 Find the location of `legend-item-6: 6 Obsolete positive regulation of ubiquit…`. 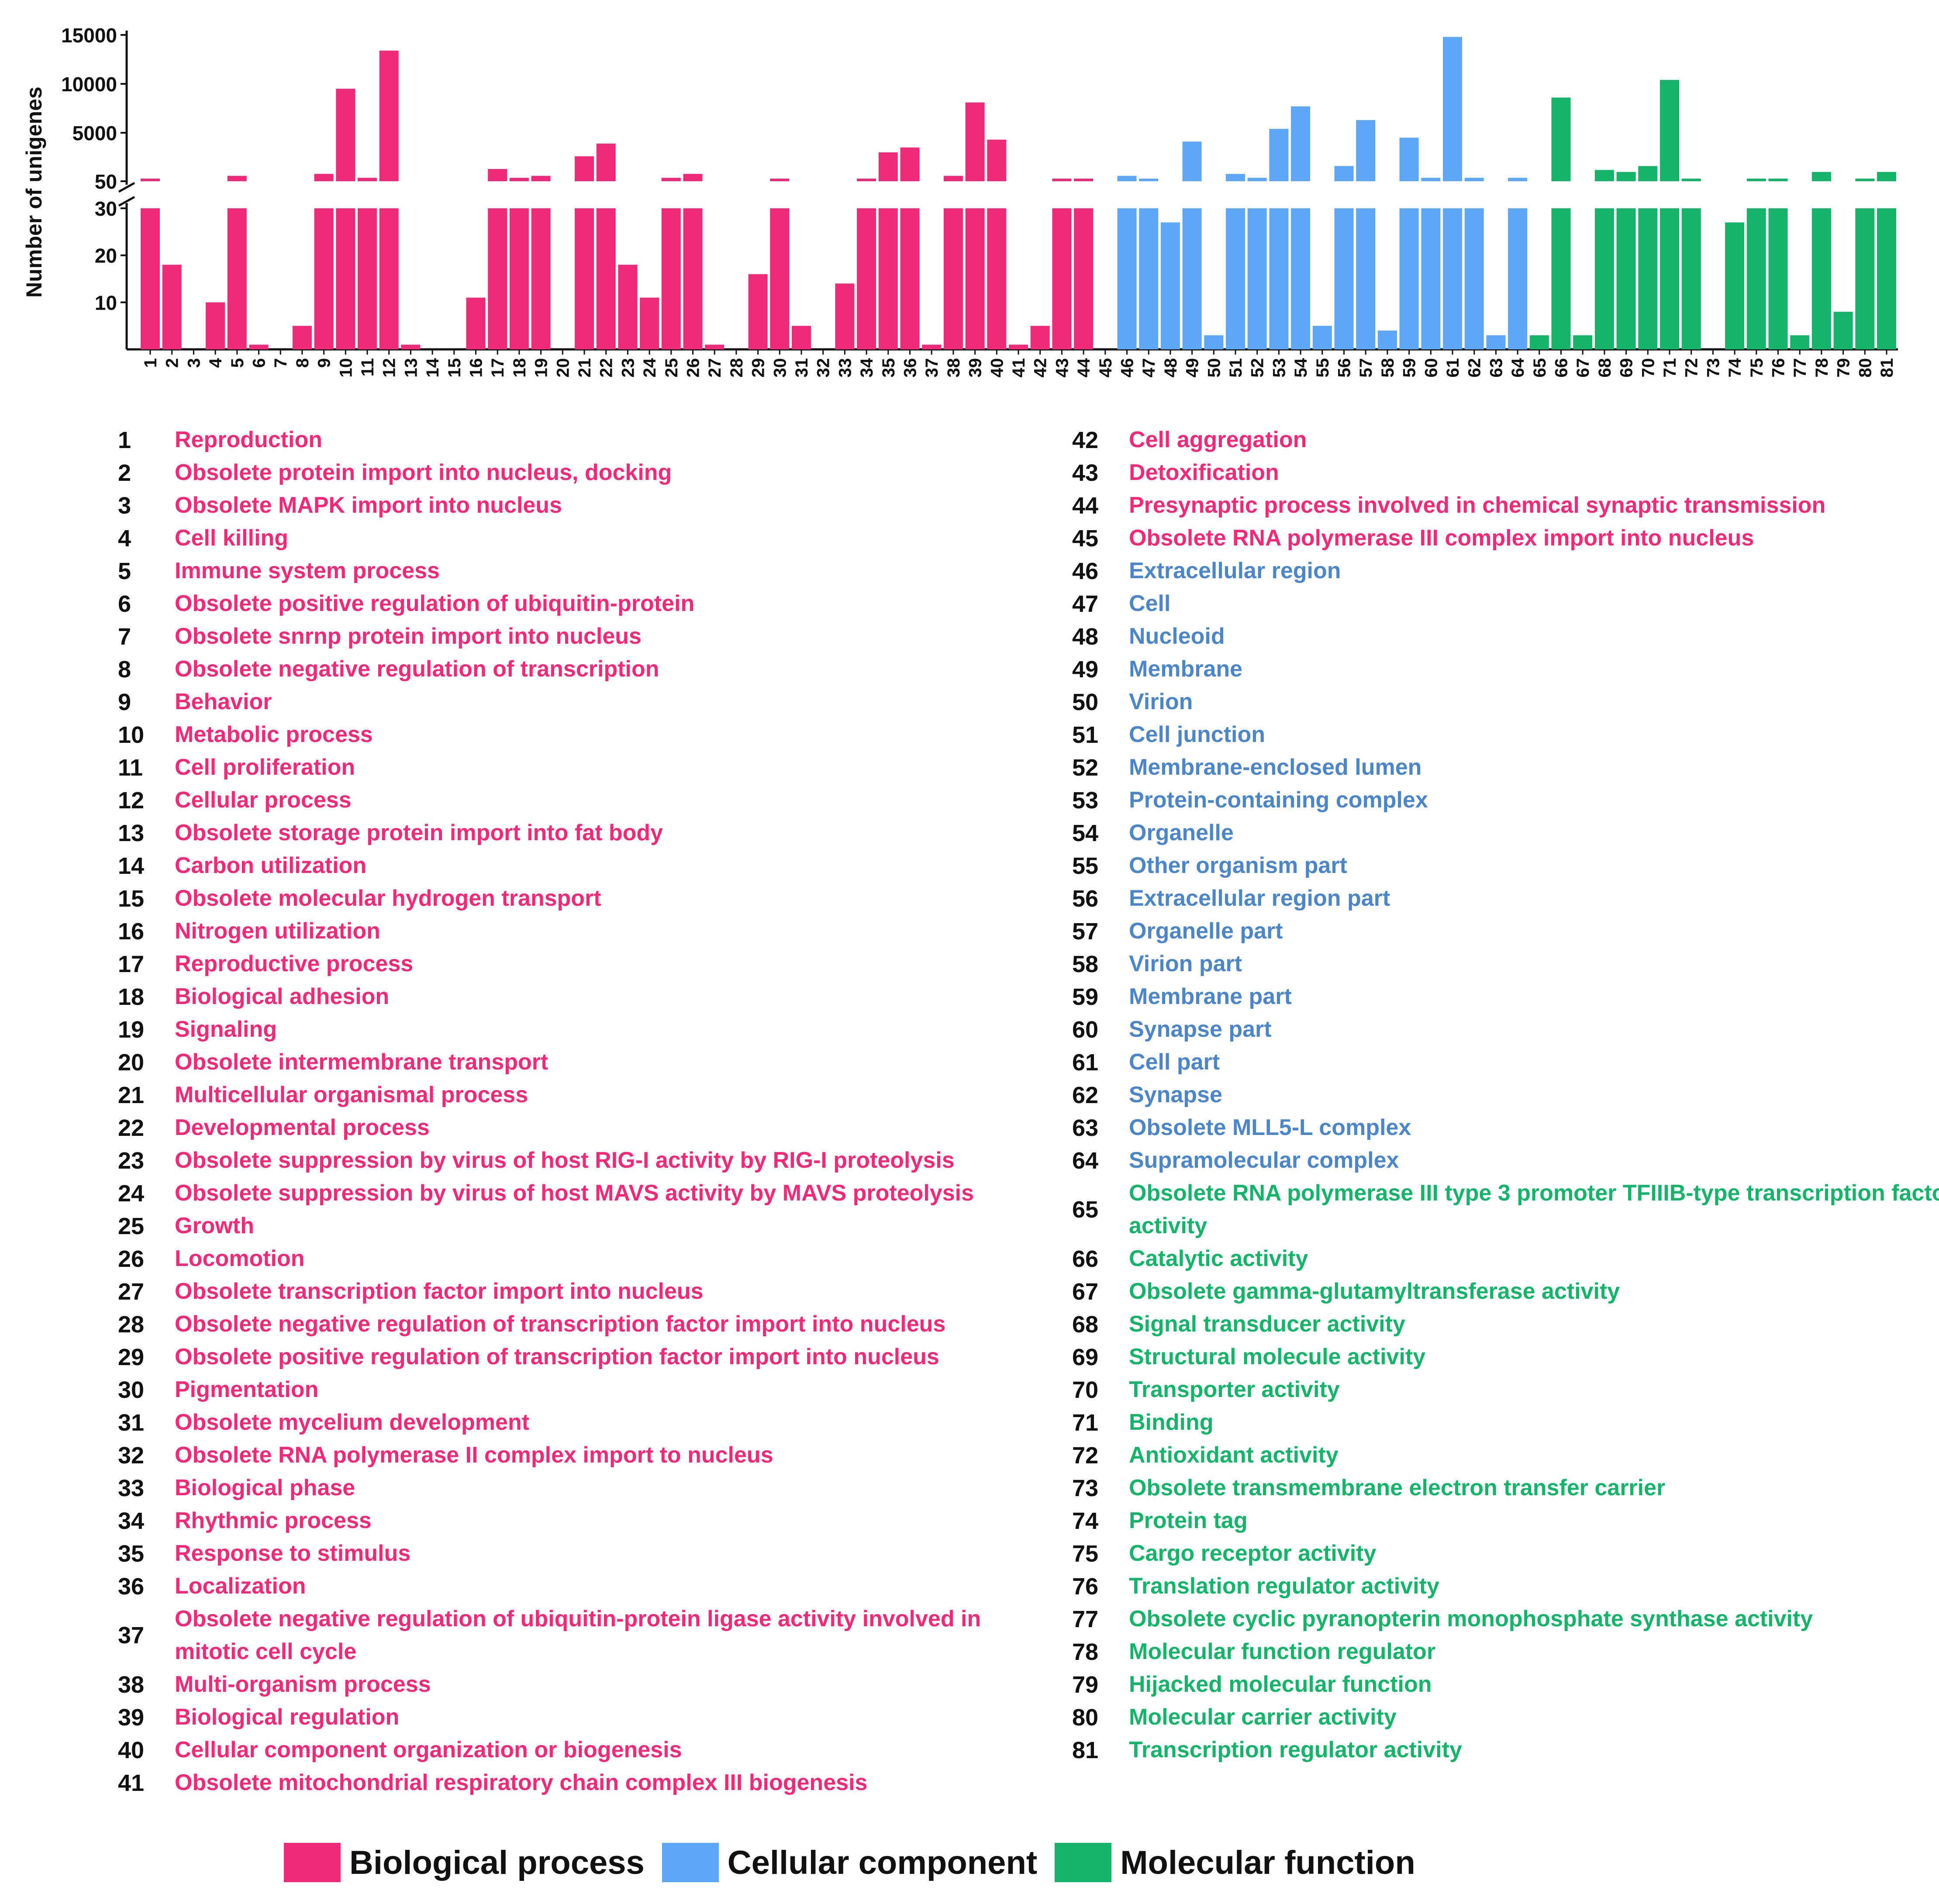

legend-item-6: 6 Obsolete positive regulation of ubiquit… is located at coordinates (587, 603).